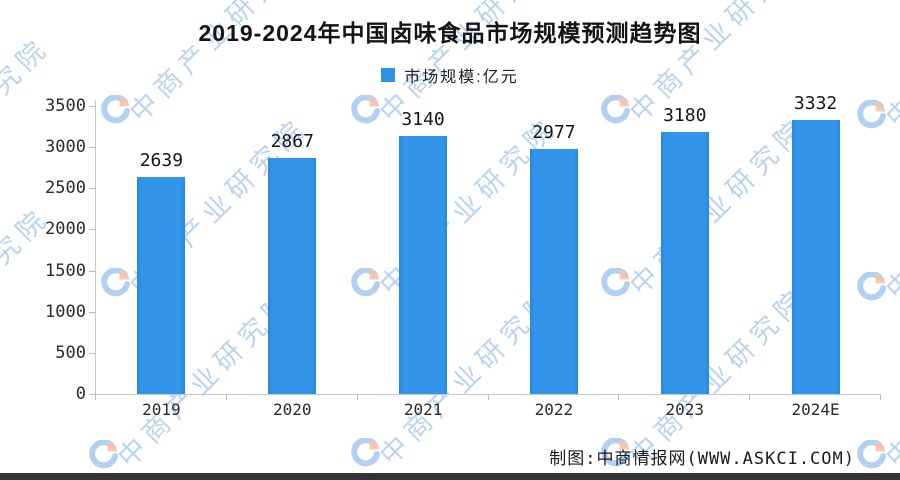 The height and width of the screenshot is (480, 900). What do you see at coordinates (65, 311) in the screenshot?
I see `y-axis-label-1000: 1000` at bounding box center [65, 311].